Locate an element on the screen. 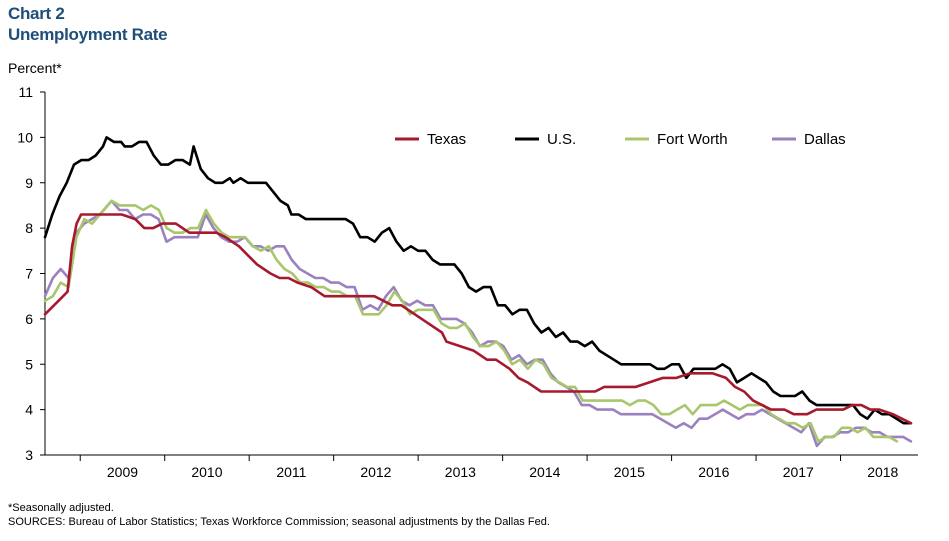  x-tick-label: 2017 is located at coordinates (798, 472).